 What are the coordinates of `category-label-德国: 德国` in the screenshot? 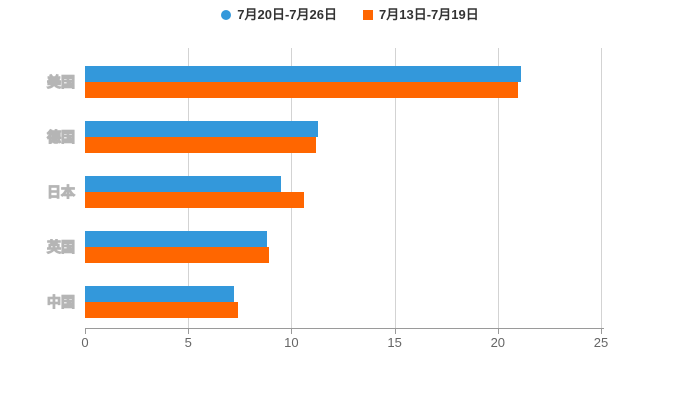 It's located at (61, 137).